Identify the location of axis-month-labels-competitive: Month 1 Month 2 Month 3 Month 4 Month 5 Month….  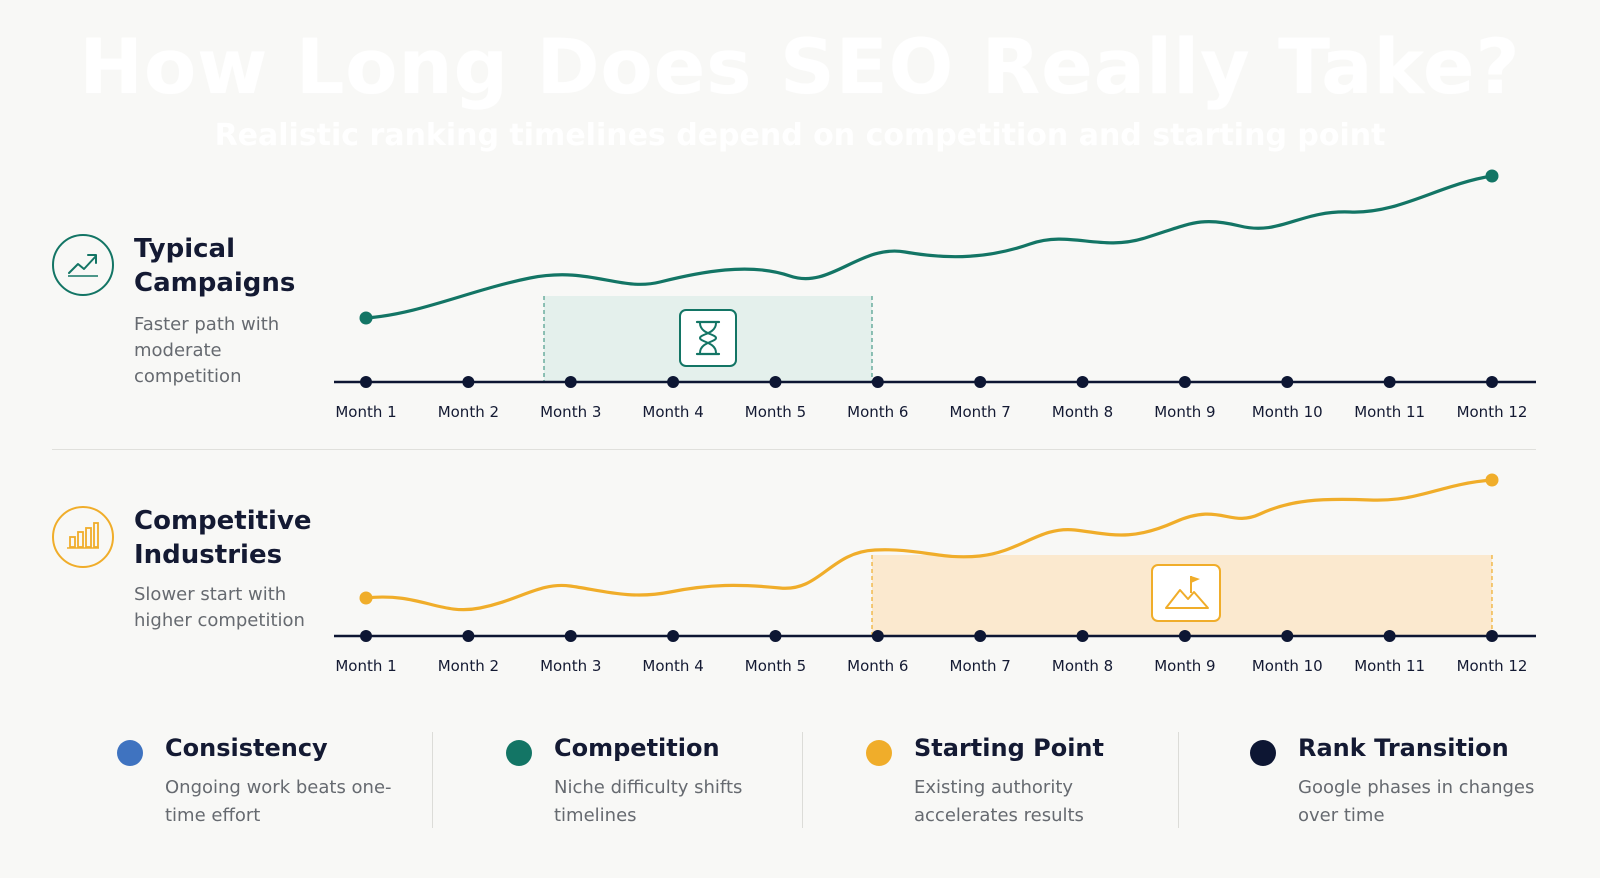
(931, 666).